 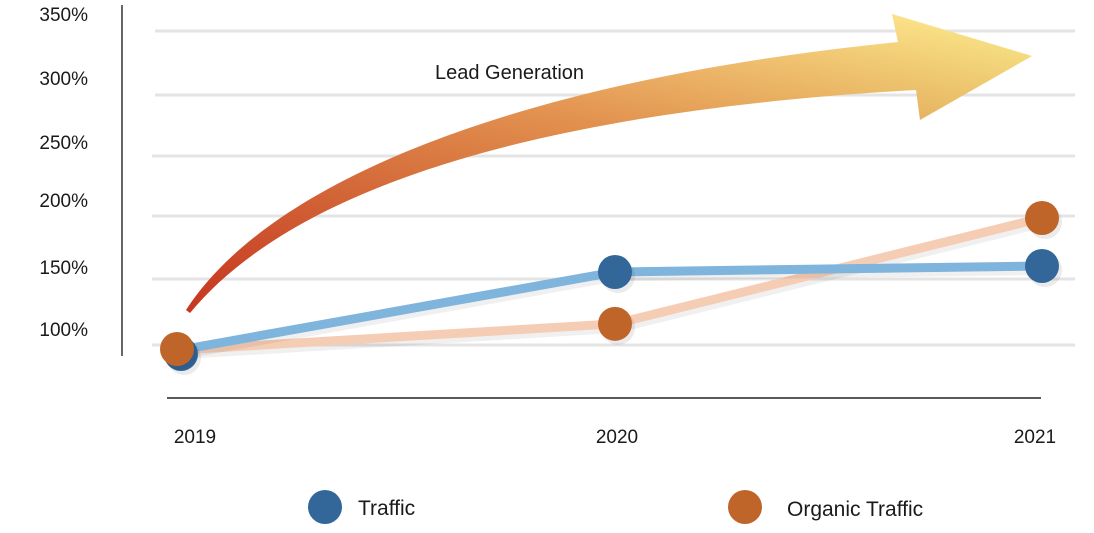 What do you see at coordinates (63, 79) in the screenshot?
I see `y-tick-label: 300%` at bounding box center [63, 79].